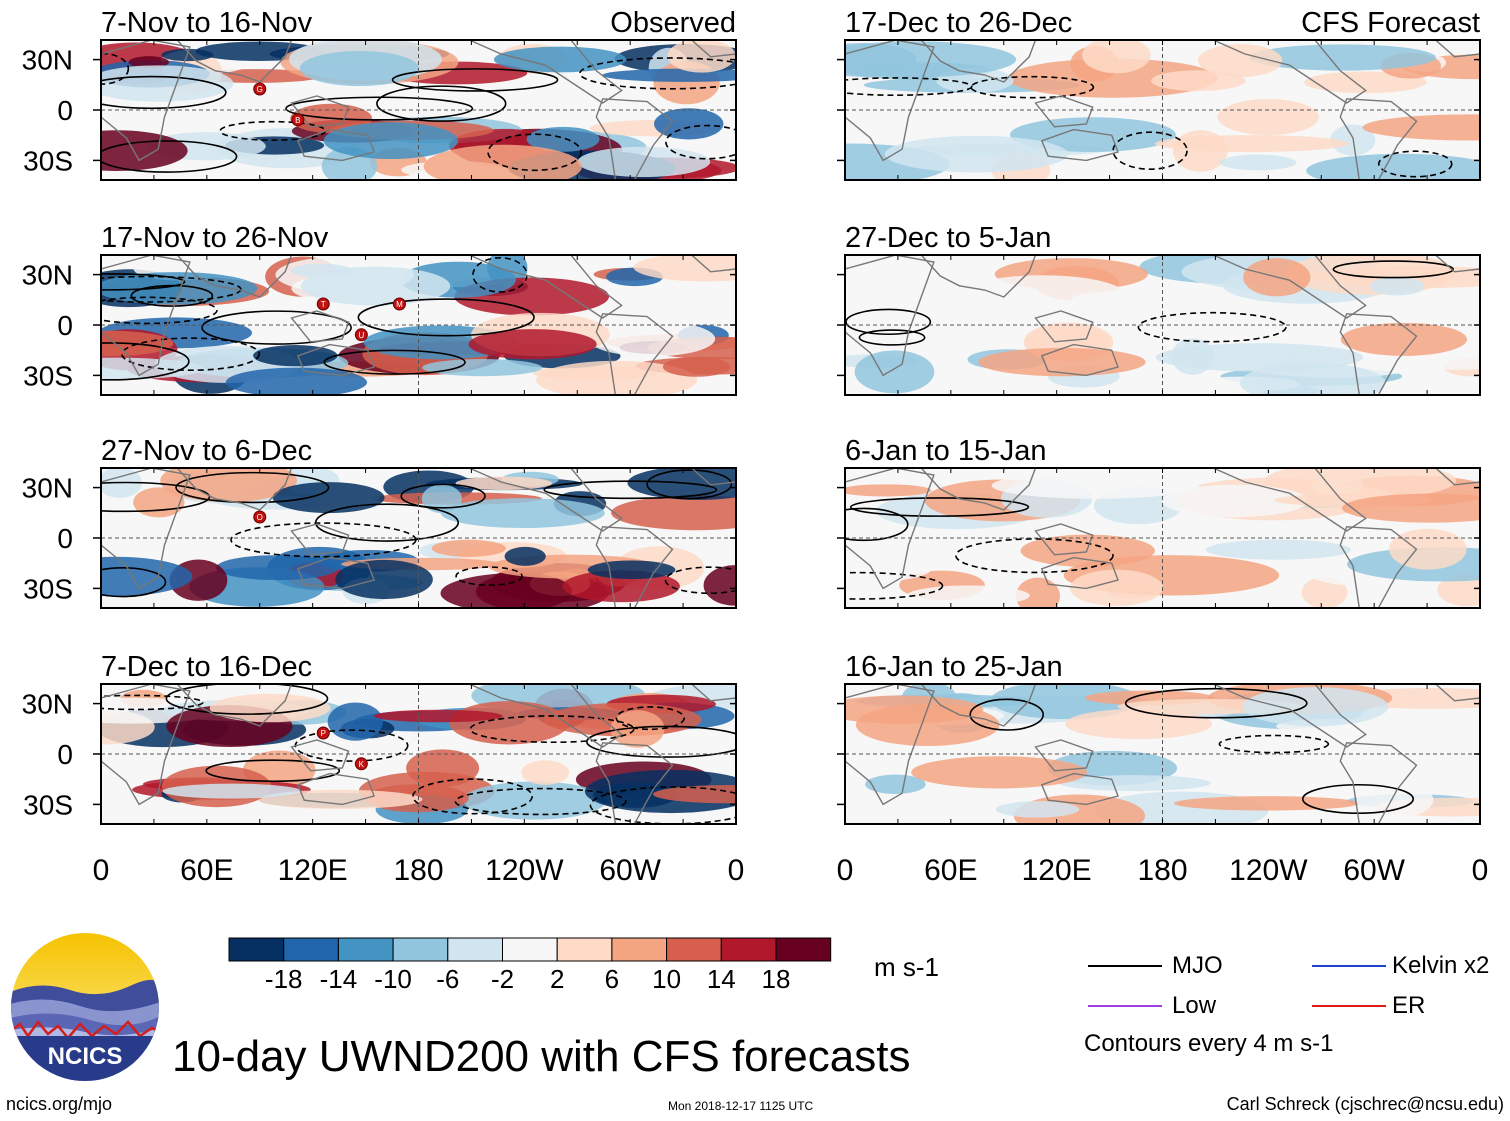 Image resolution: width=1510 pixels, height=1121 pixels. I want to click on legend-label-mjo: MJO, so click(1197, 965).